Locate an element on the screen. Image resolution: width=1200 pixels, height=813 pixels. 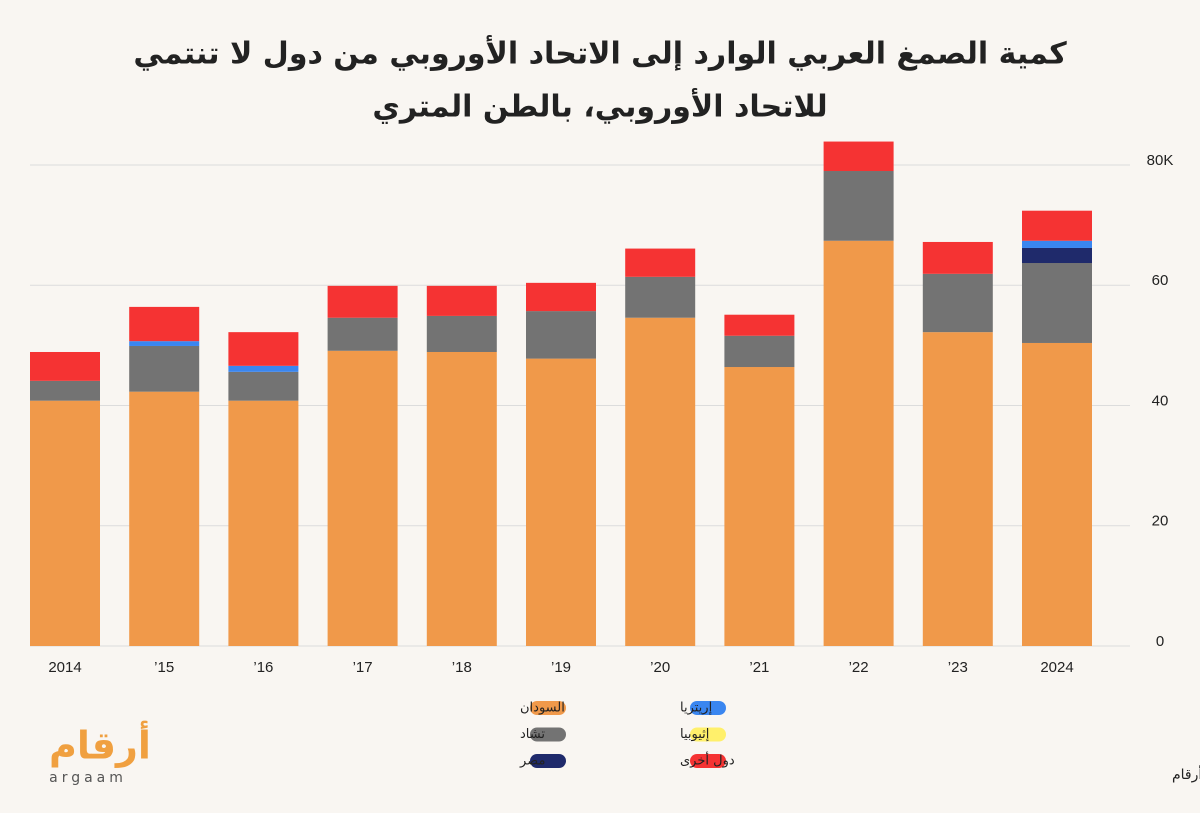
source: المصدر : مؤسسة S&P Global / أرقام is located at coordinates (1186, 774).